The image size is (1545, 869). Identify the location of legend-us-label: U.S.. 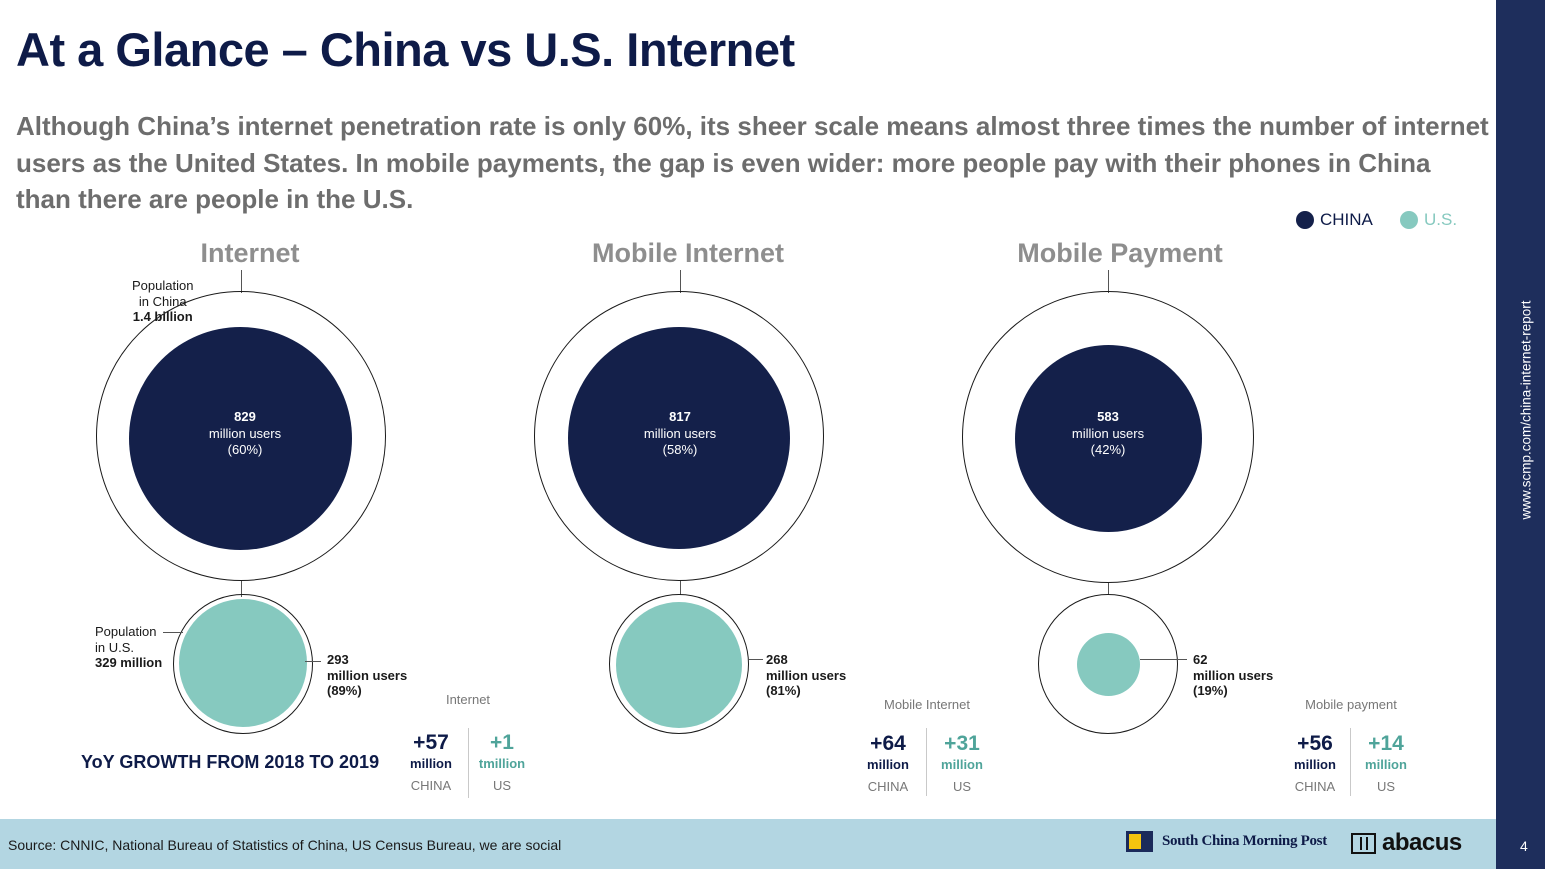
(1441, 219).